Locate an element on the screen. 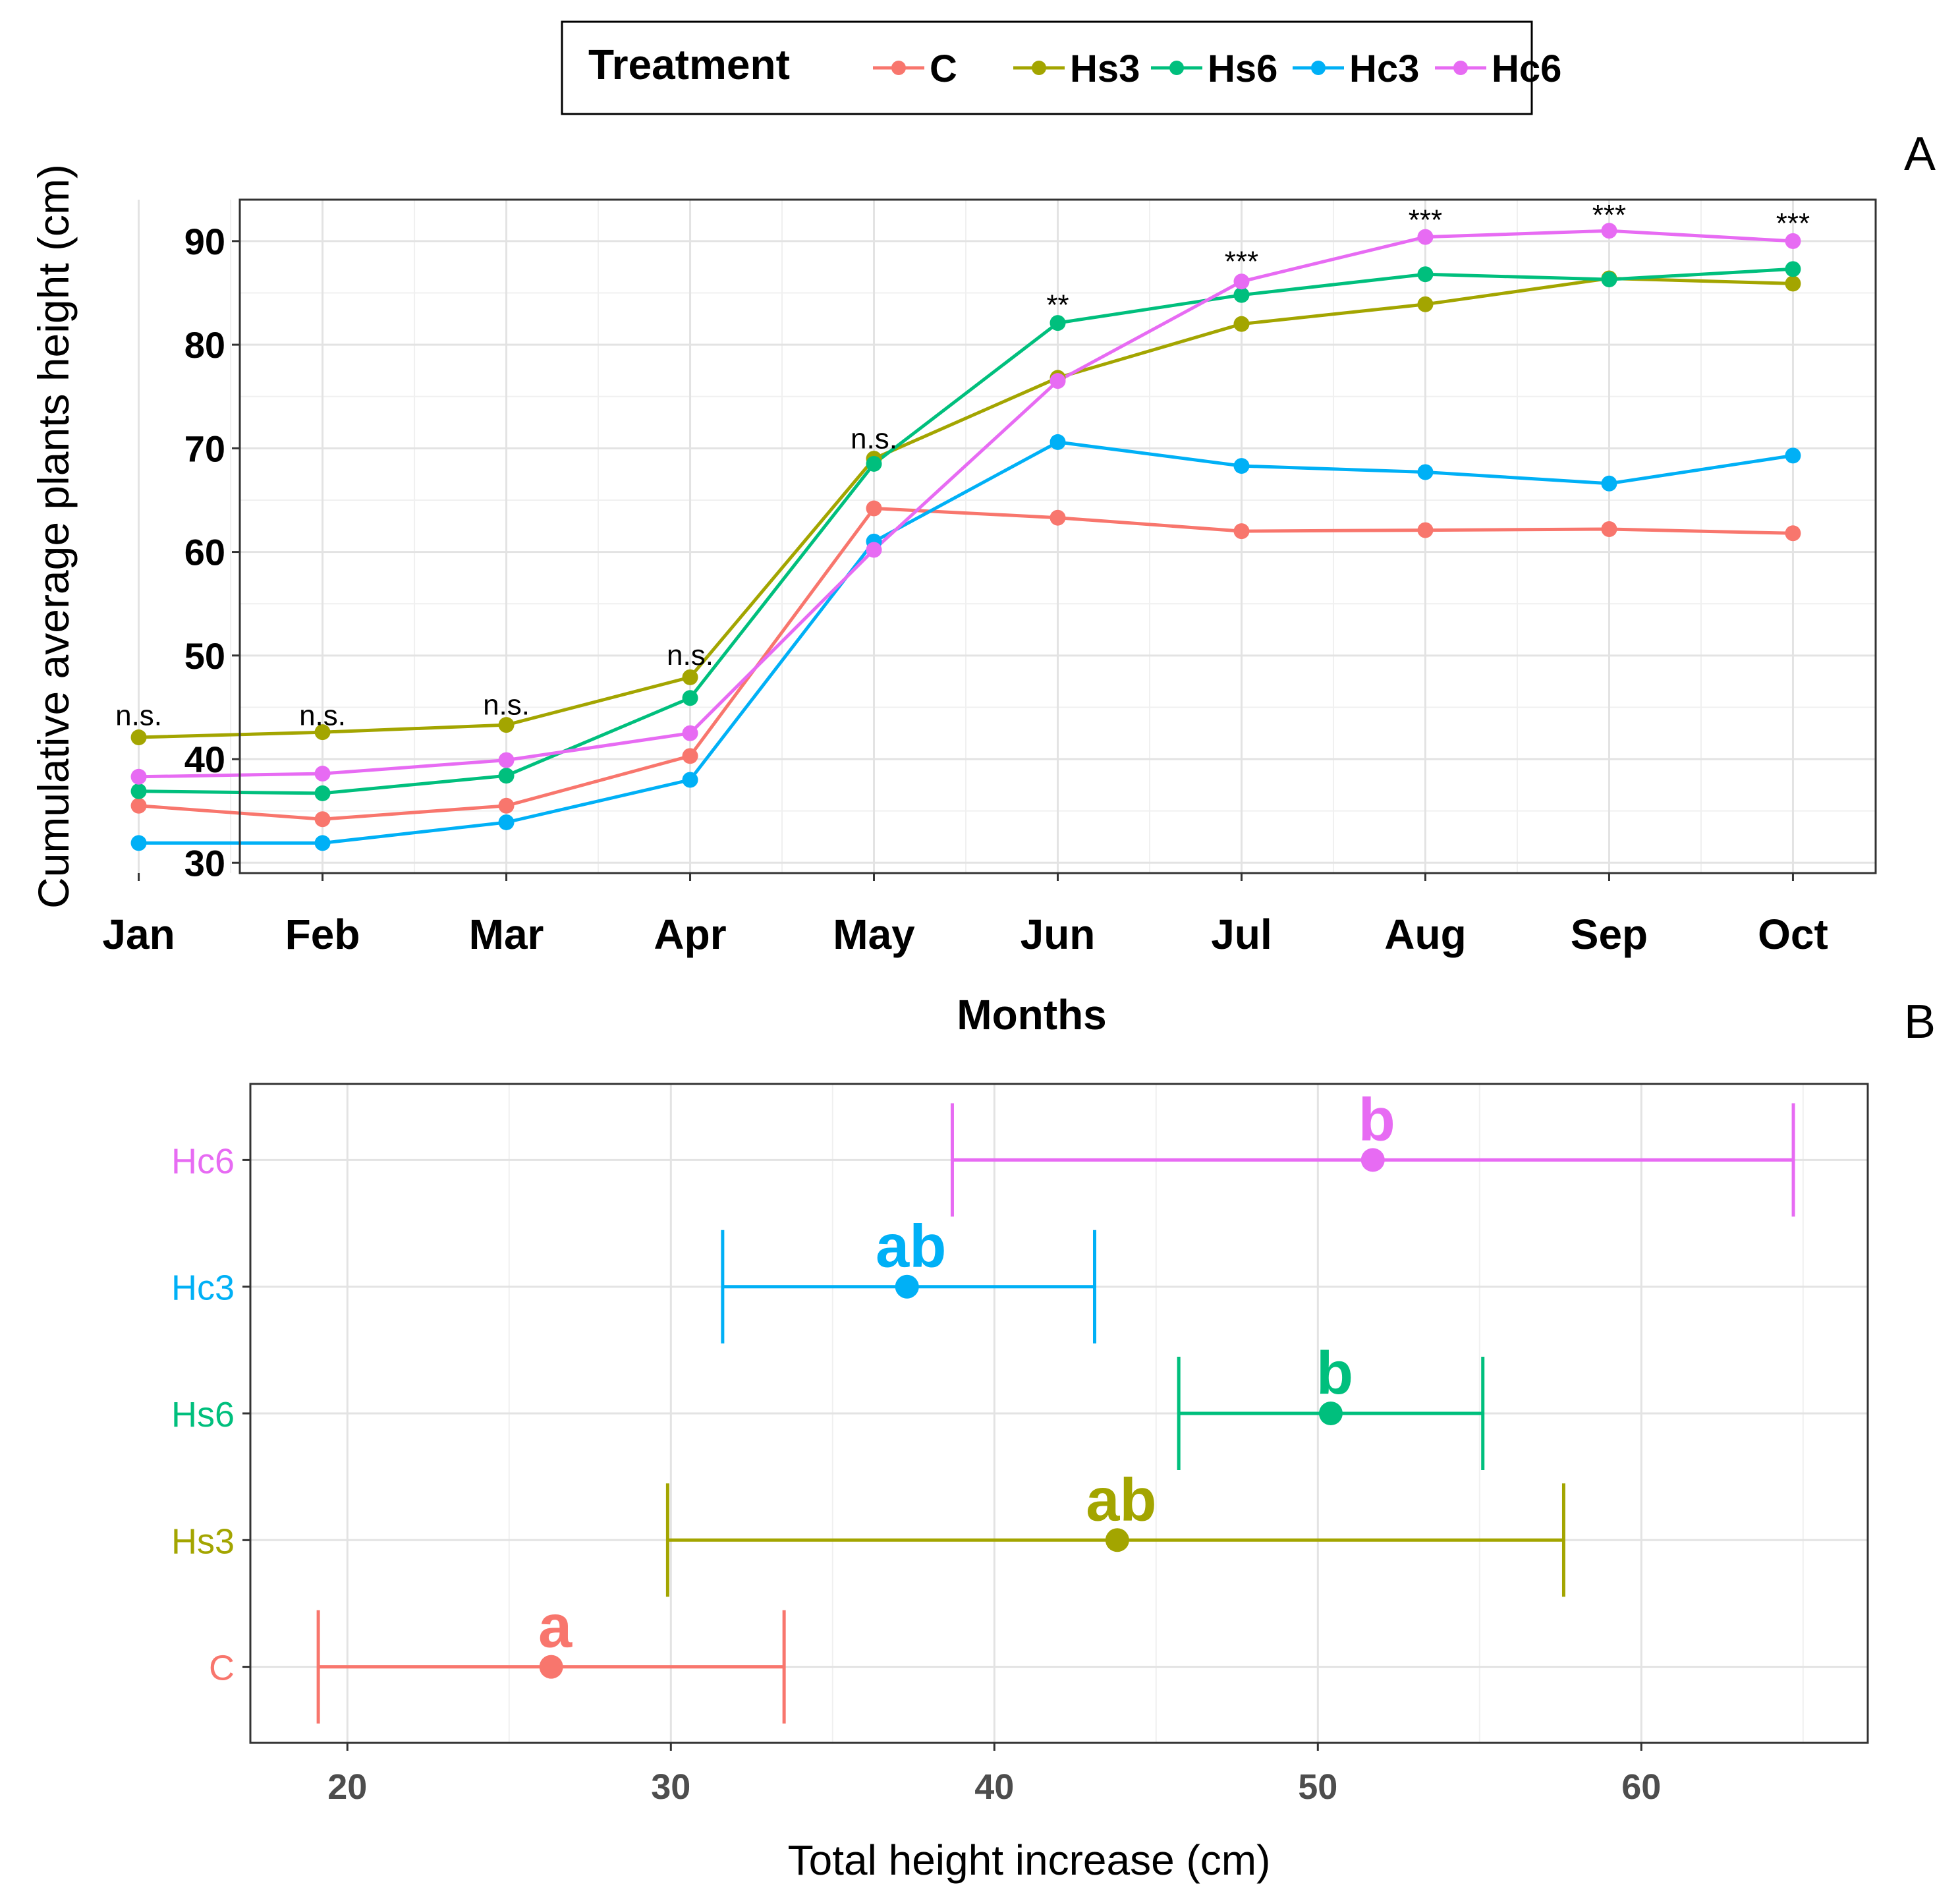 The image size is (1960, 1901). point-hc3-feb is located at coordinates (322, 843).